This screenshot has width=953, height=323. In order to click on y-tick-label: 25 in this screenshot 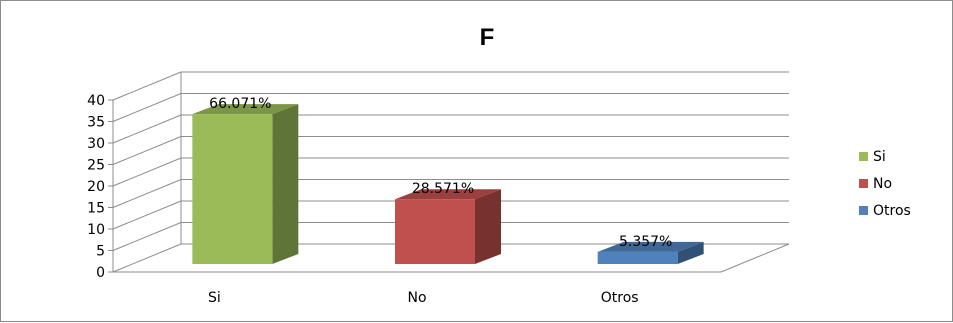, I will do `click(96, 166)`.